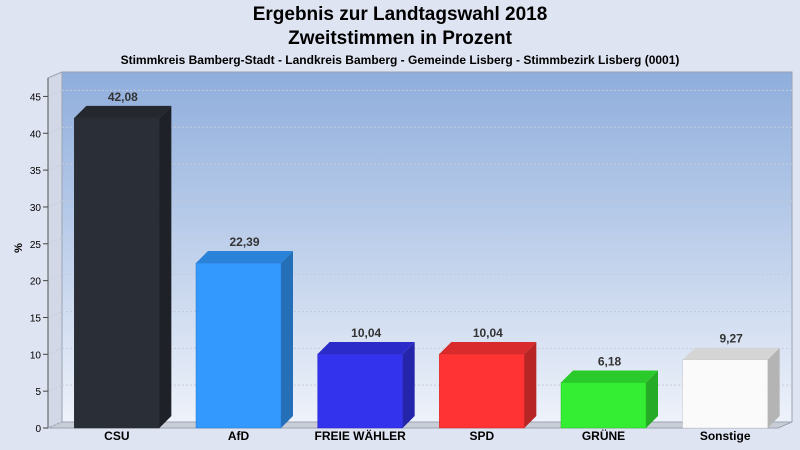 The width and height of the screenshot is (800, 450). What do you see at coordinates (482, 391) in the screenshot?
I see `bar-spd` at bounding box center [482, 391].